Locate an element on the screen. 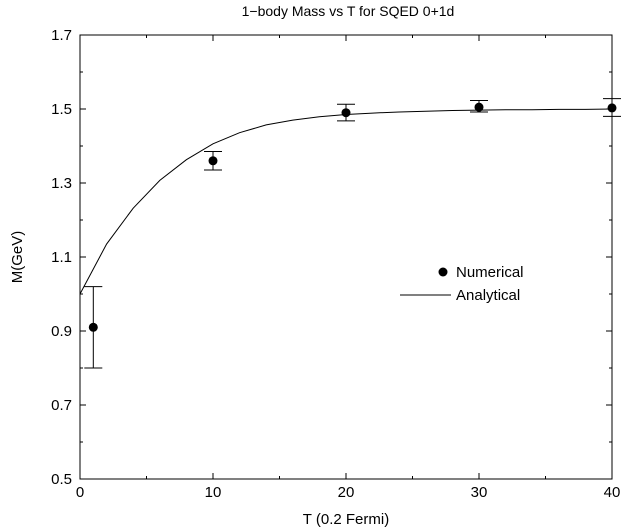 The height and width of the screenshot is (531, 621). y-axis-label: M(GeV) is located at coordinates (17, 257).